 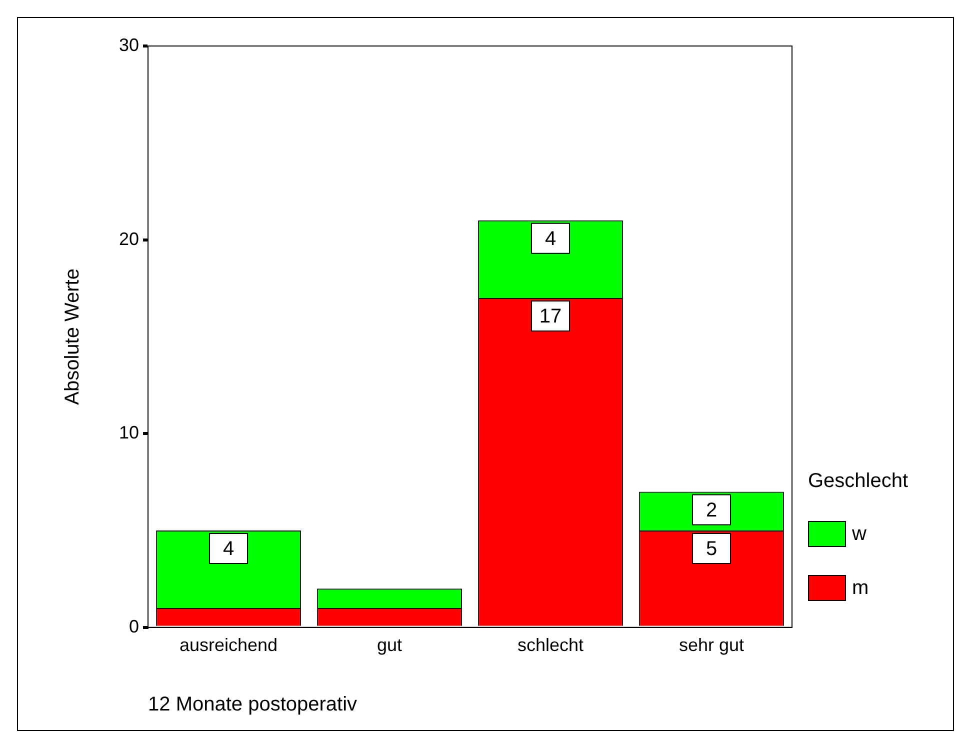 I want to click on y-tick-label: 10, so click(x=129, y=432).